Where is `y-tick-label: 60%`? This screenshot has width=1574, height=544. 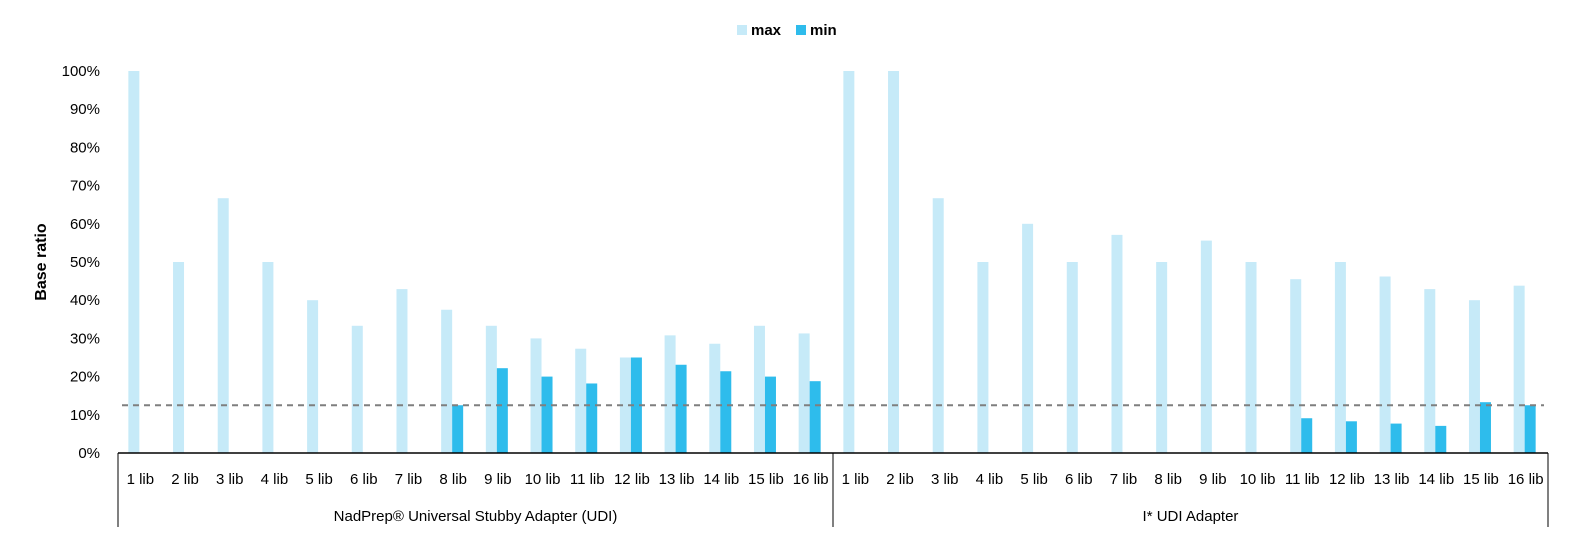
y-tick-label: 60% is located at coordinates (85, 224).